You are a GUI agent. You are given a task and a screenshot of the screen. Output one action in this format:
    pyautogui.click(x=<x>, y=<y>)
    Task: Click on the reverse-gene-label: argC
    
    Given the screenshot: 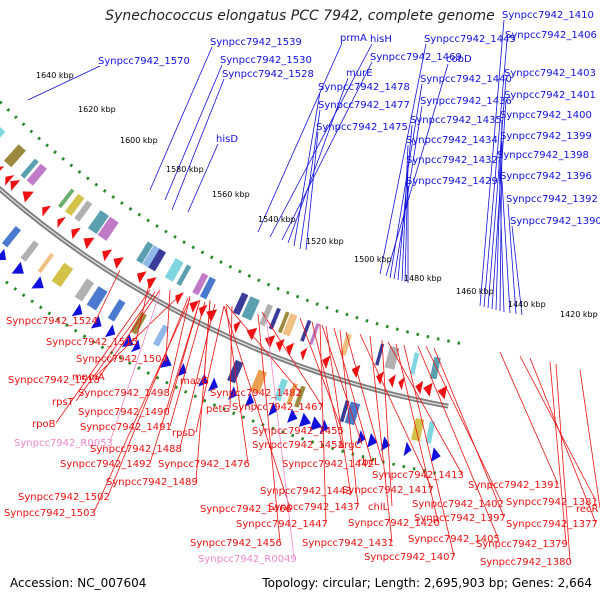 What is the action you would take?
    pyautogui.click(x=349, y=445)
    